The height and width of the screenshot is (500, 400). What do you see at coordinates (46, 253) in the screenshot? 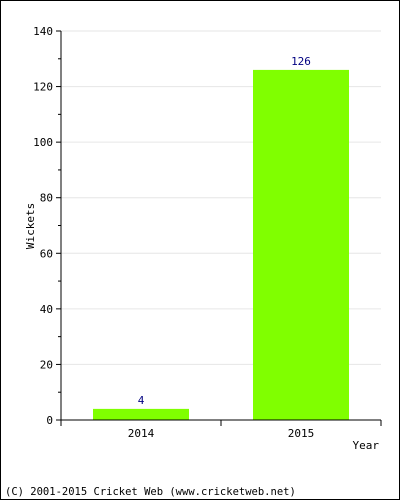
I see `y-tick-label: 60` at bounding box center [46, 253].